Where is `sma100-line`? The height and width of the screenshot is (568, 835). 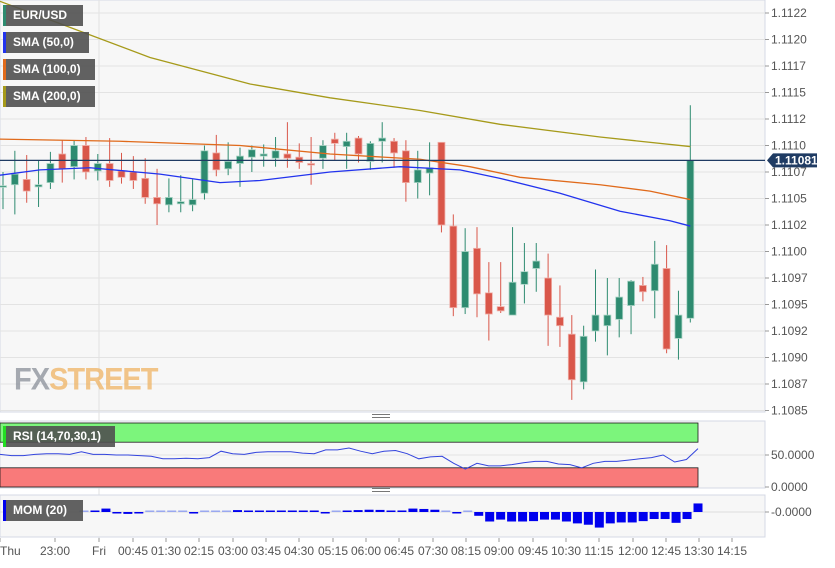 sma100-line is located at coordinates (345, 169).